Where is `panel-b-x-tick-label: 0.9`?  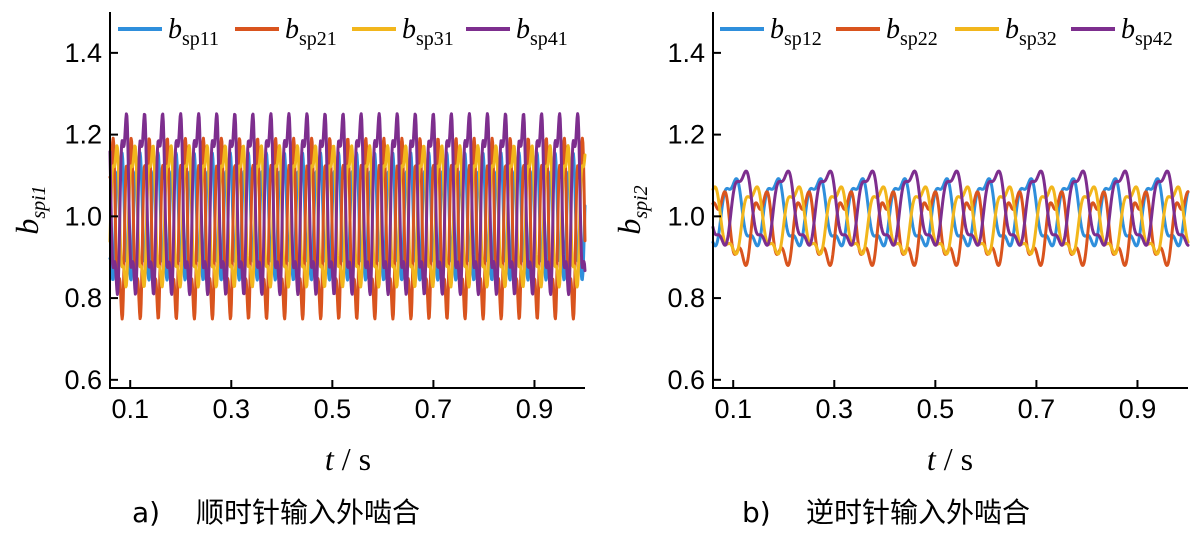
panel-b-x-tick-label: 0.9 is located at coordinates (1138, 409).